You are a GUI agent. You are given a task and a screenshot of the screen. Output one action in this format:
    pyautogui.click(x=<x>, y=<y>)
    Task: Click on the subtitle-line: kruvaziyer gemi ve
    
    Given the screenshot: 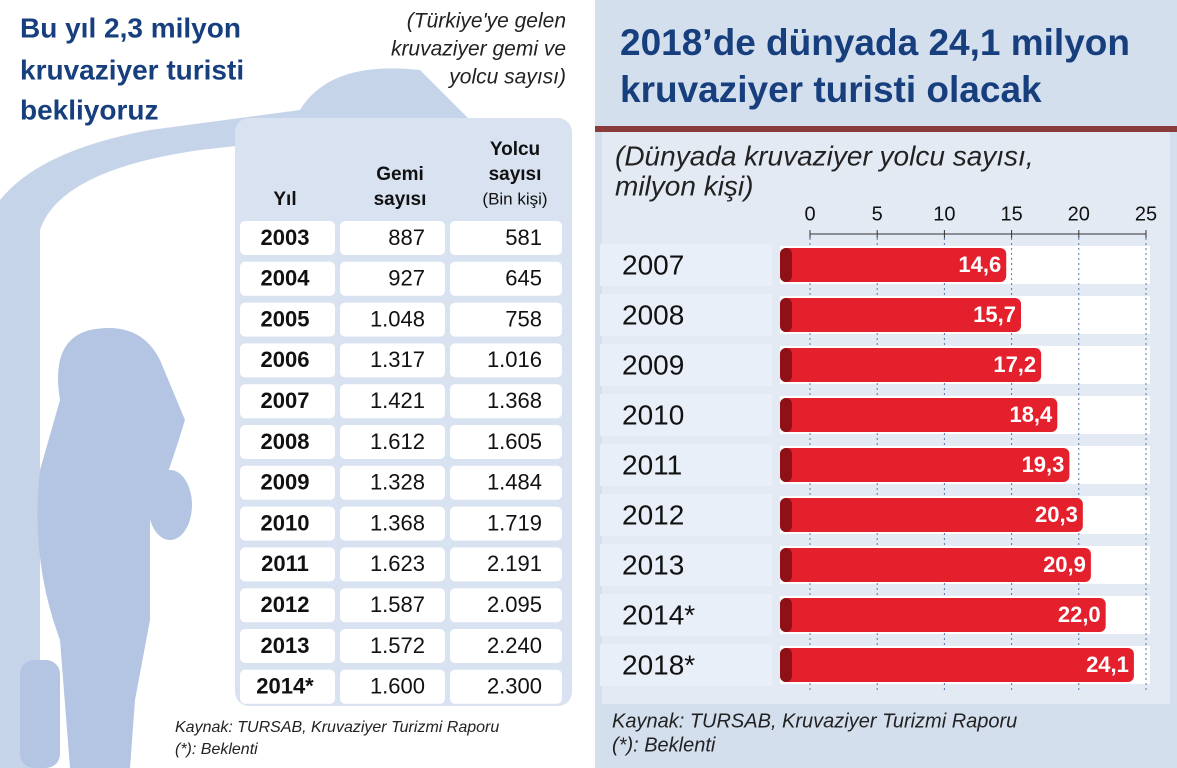 What is the action you would take?
    pyautogui.click(x=478, y=49)
    